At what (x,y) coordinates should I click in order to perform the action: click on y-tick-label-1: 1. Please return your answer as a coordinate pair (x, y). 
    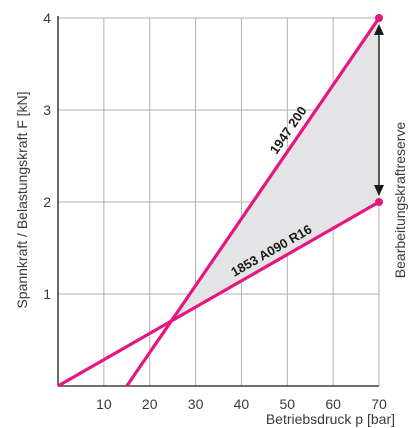
    Looking at the image, I should click on (47, 294).